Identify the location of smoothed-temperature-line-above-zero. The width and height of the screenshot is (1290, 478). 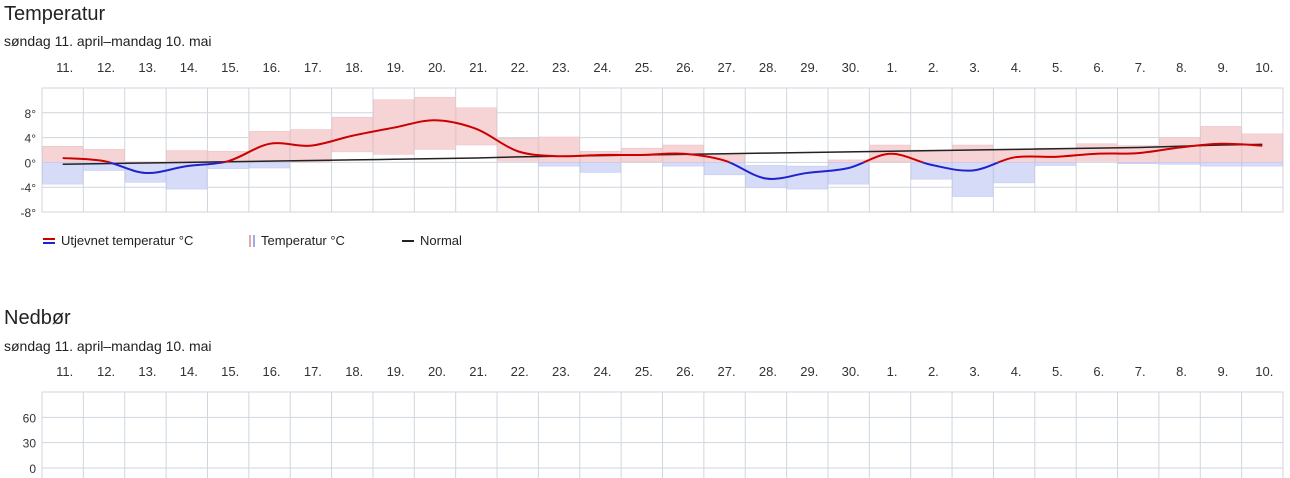
(662, 141).